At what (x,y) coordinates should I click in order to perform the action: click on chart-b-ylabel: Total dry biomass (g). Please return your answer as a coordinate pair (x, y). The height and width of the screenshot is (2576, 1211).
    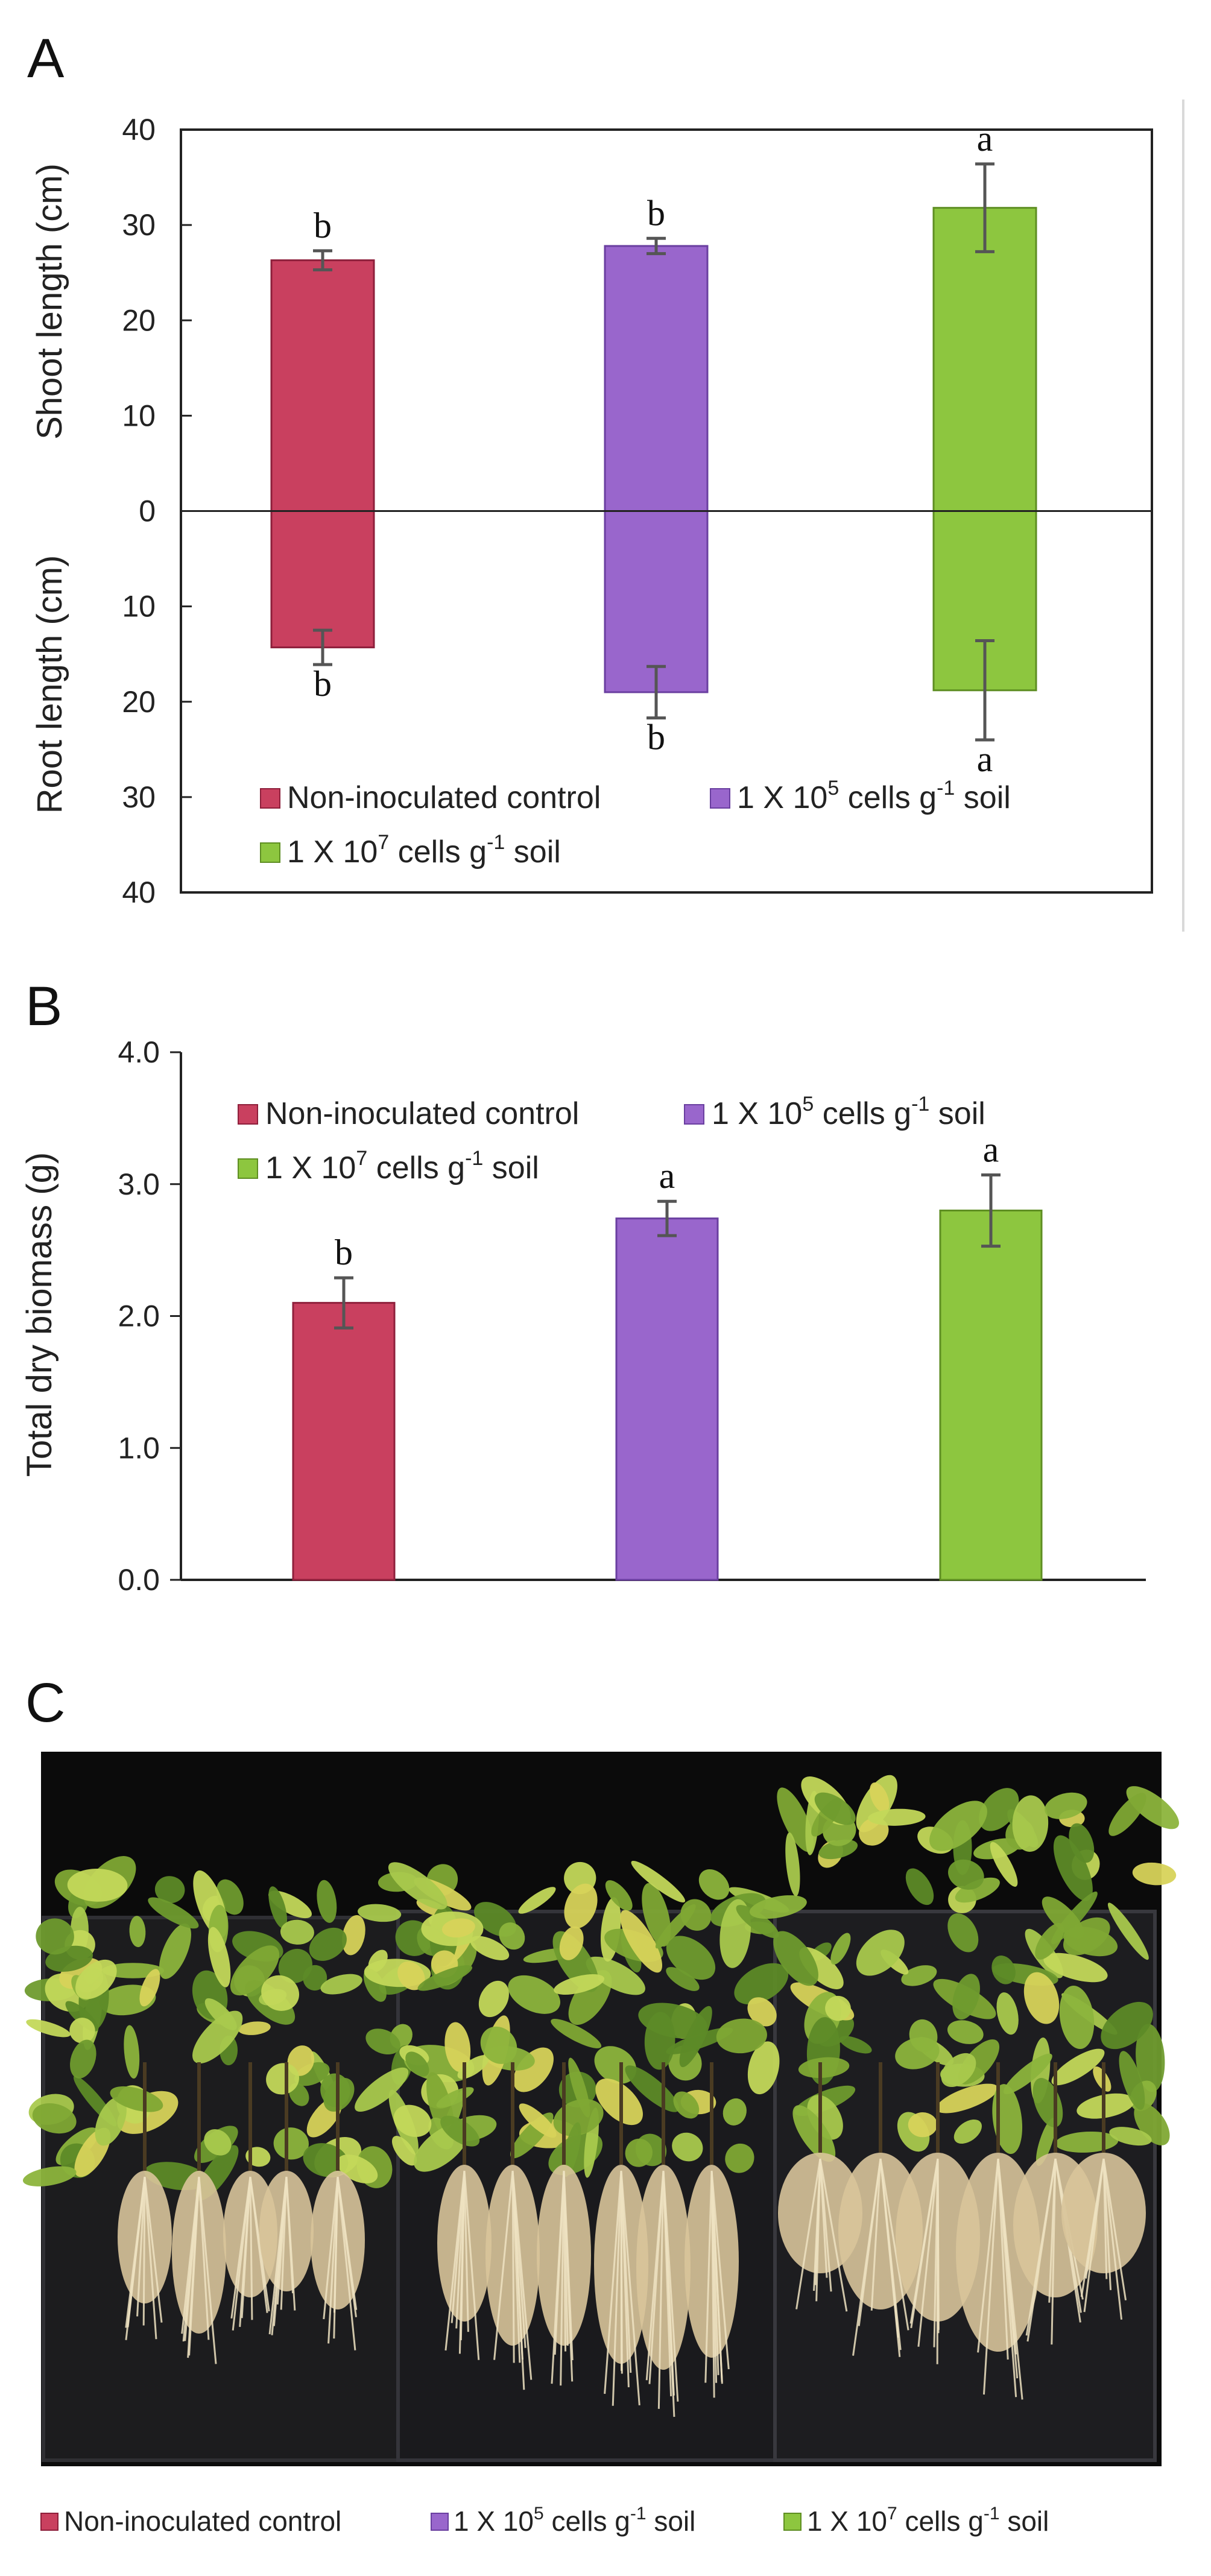
    Looking at the image, I should click on (39, 1314).